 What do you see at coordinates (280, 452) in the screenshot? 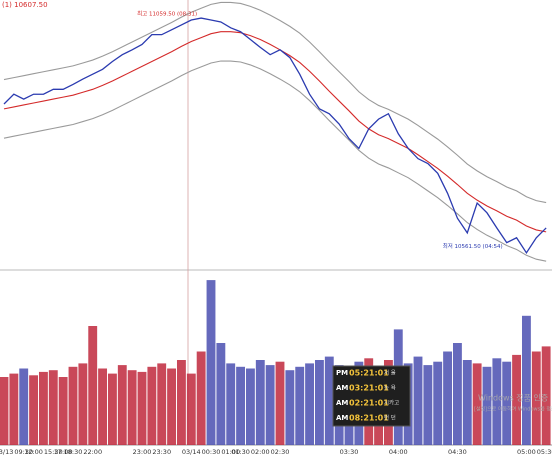
I see `x-tick-label: 02:30` at bounding box center [280, 452].